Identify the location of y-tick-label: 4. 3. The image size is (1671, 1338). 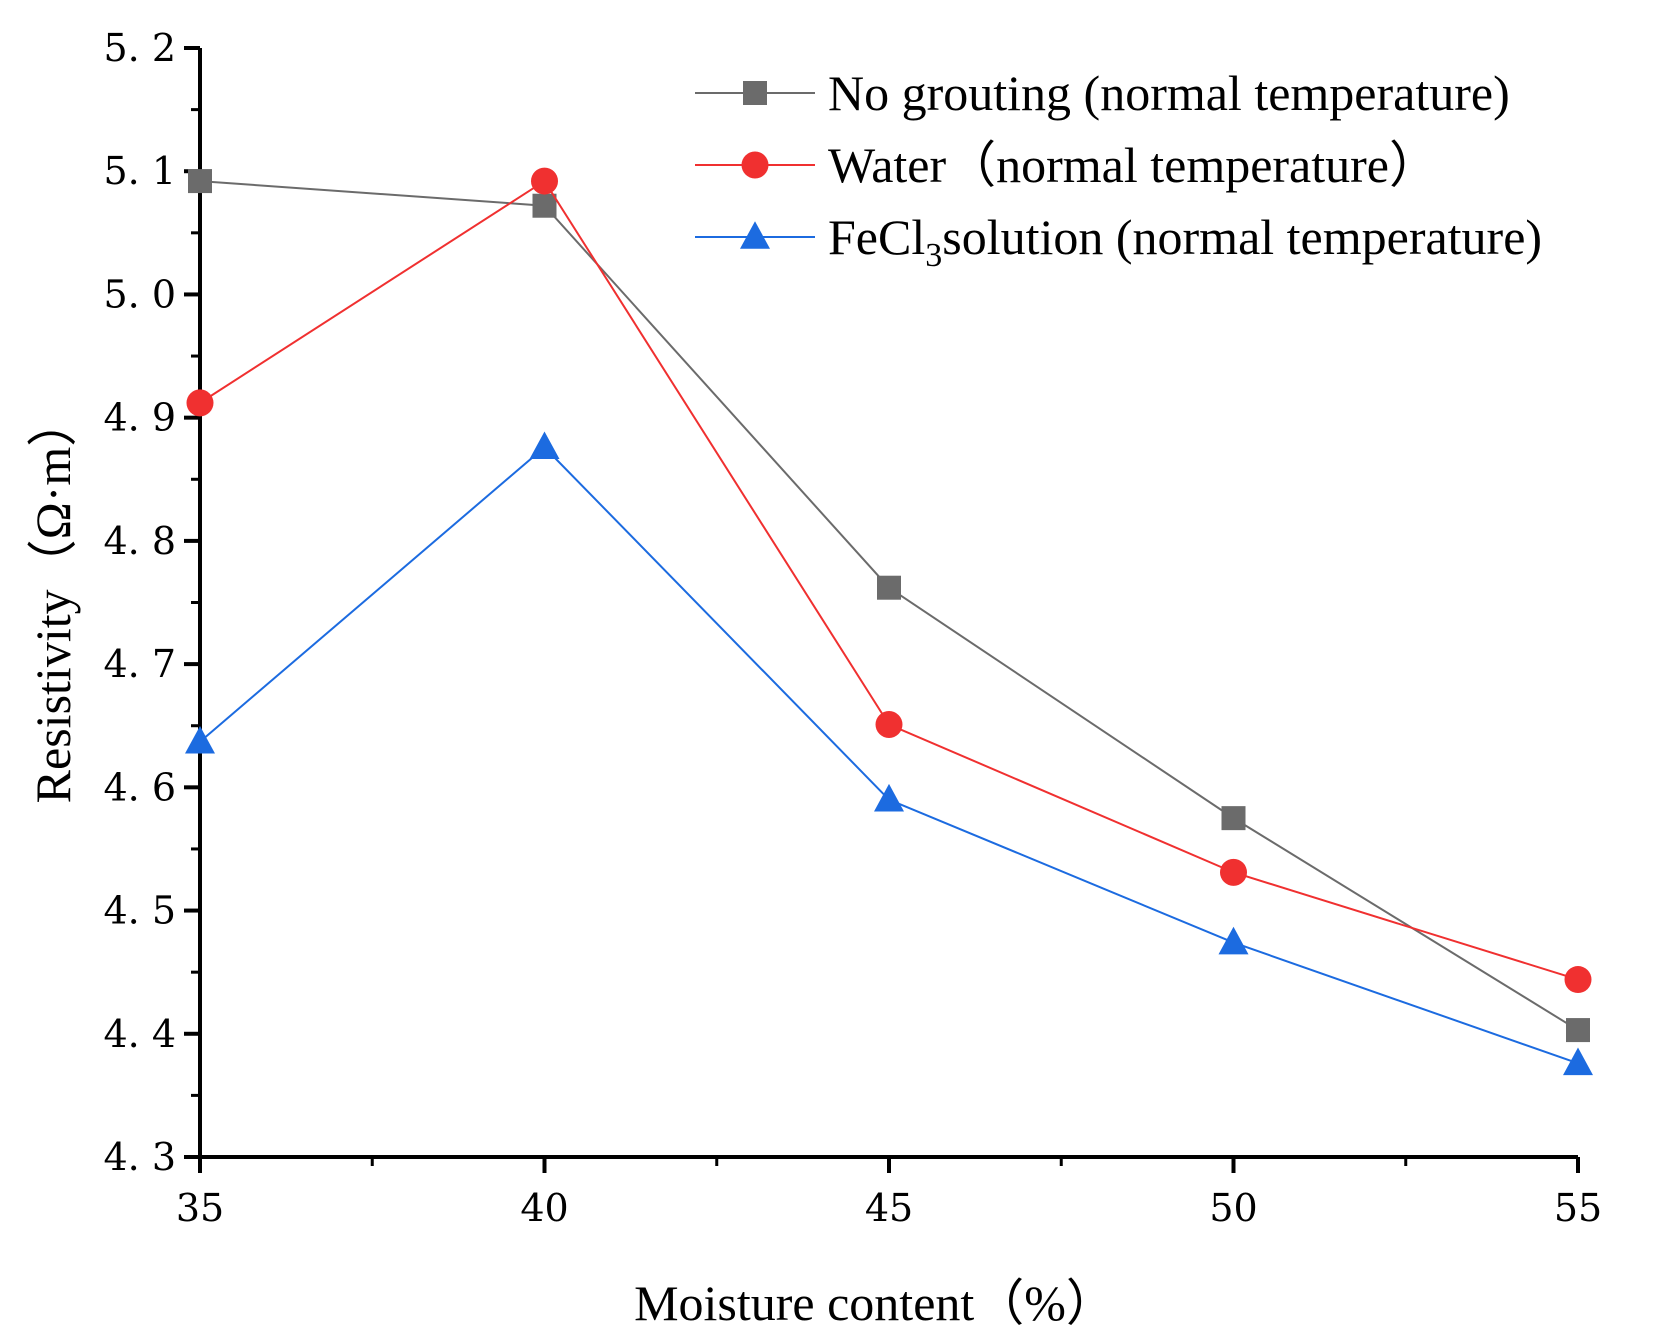
(139, 1157).